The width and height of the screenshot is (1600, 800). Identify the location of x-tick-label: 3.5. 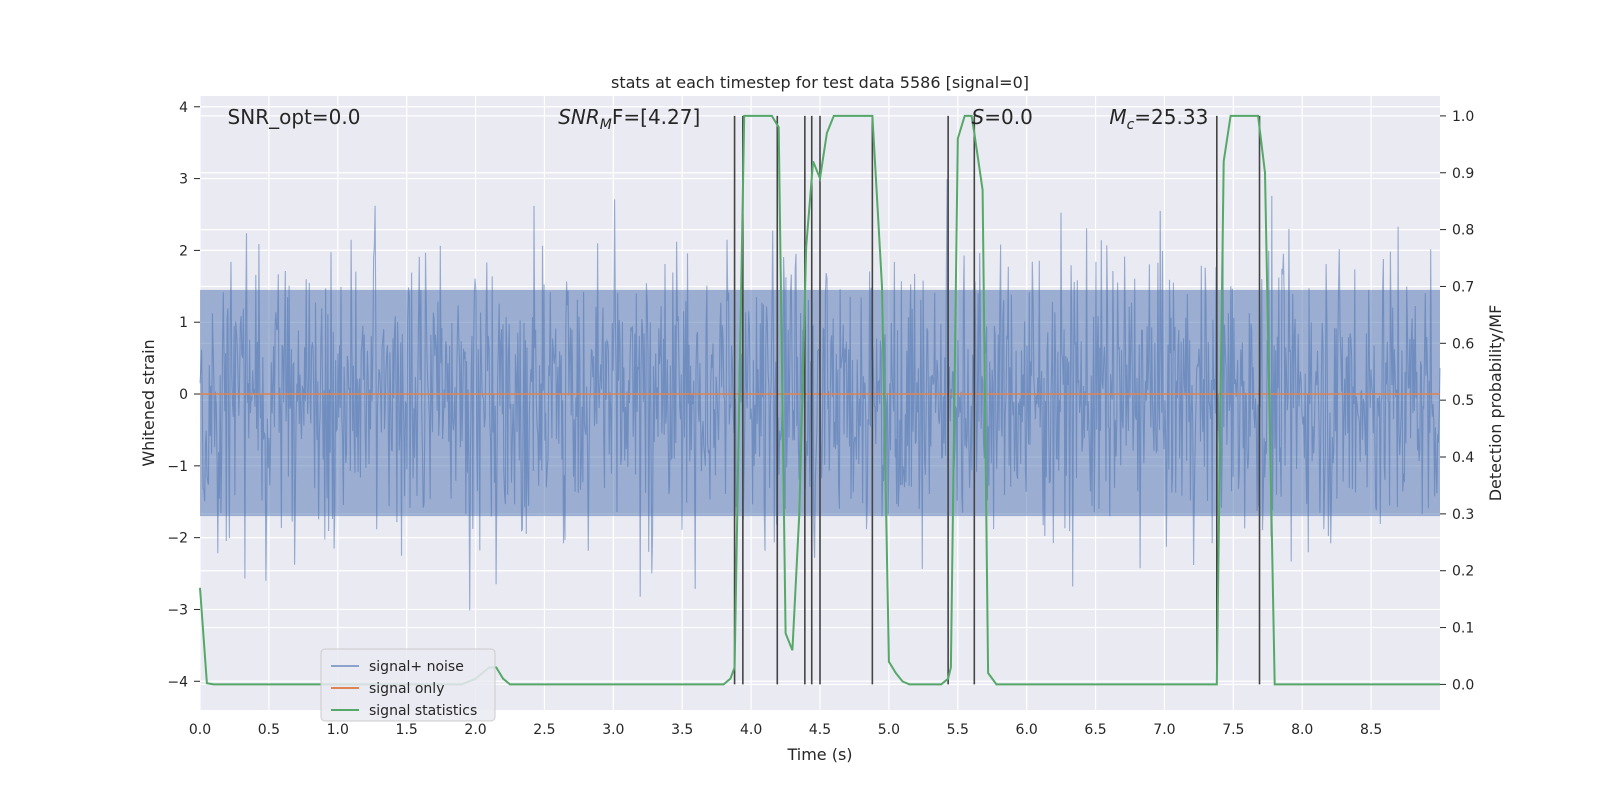
(682, 730).